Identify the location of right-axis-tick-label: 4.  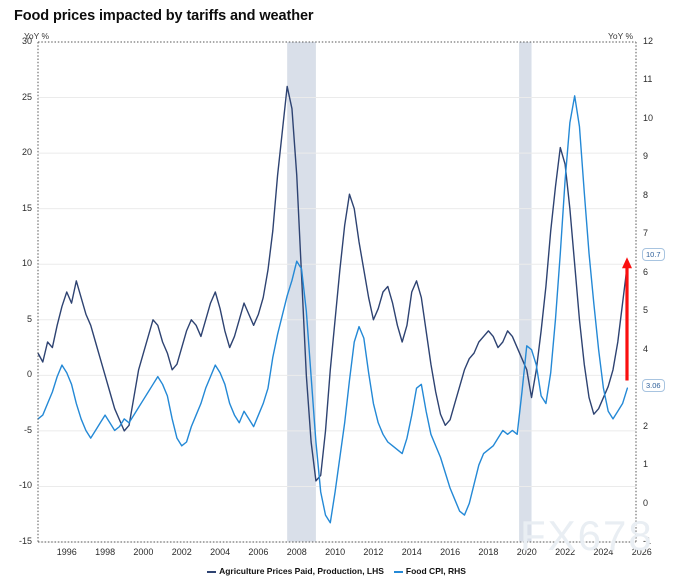
(646, 348).